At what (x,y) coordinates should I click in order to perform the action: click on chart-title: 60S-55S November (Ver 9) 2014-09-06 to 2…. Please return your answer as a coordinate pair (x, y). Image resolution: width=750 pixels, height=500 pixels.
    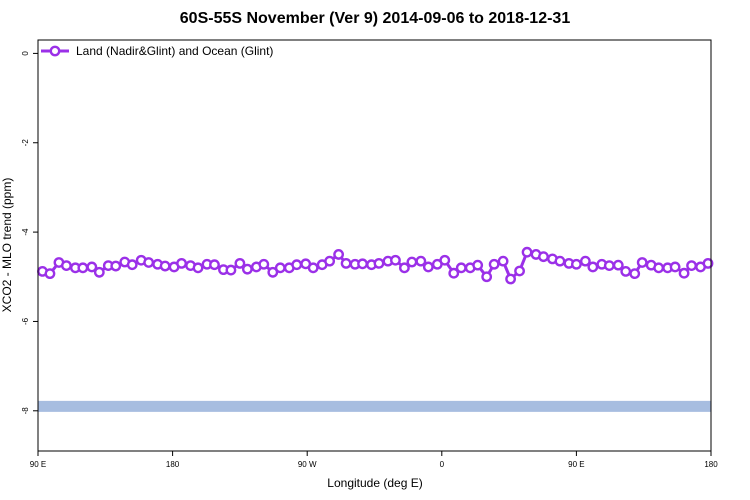
    Looking at the image, I should click on (375, 18).